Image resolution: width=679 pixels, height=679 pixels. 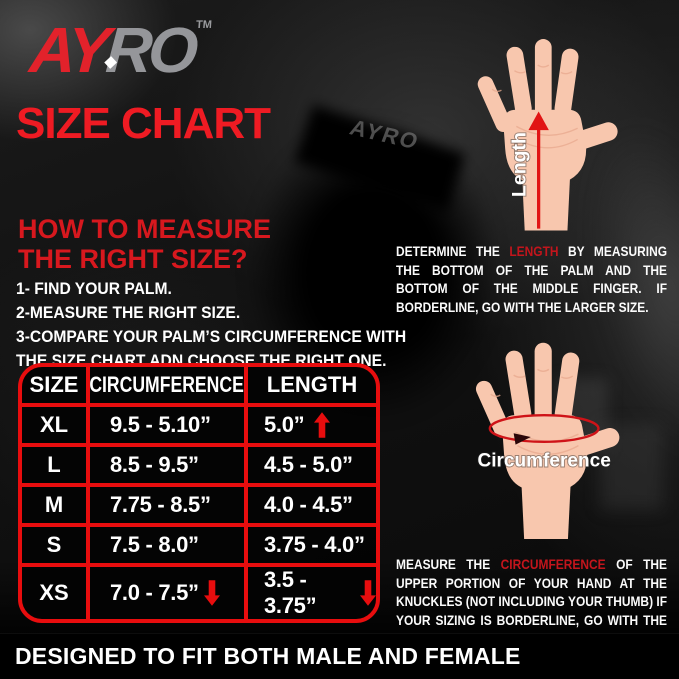 What do you see at coordinates (56, 593) in the screenshot?
I see `table-cell-size: XS` at bounding box center [56, 593].